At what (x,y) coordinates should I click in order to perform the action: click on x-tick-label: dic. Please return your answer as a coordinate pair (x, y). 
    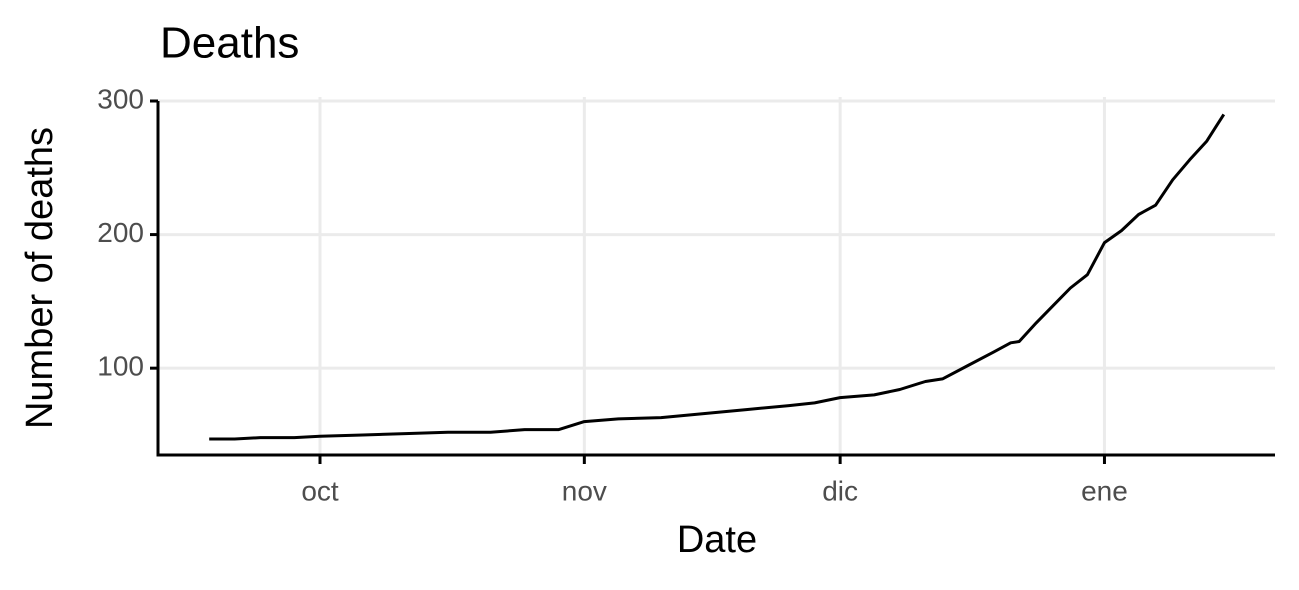
    Looking at the image, I should click on (840, 490).